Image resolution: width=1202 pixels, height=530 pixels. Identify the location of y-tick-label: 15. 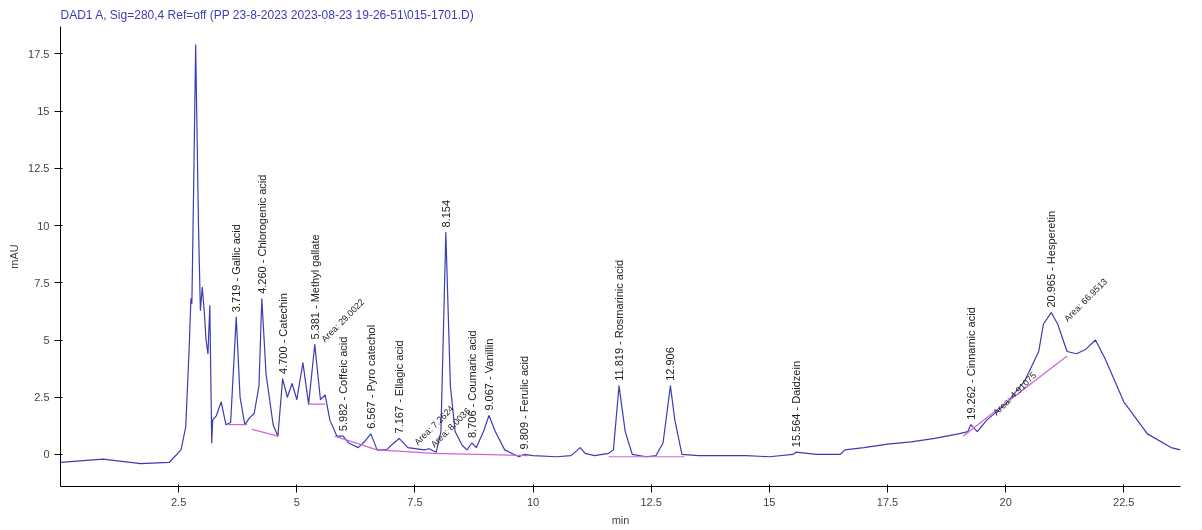
(43, 111).